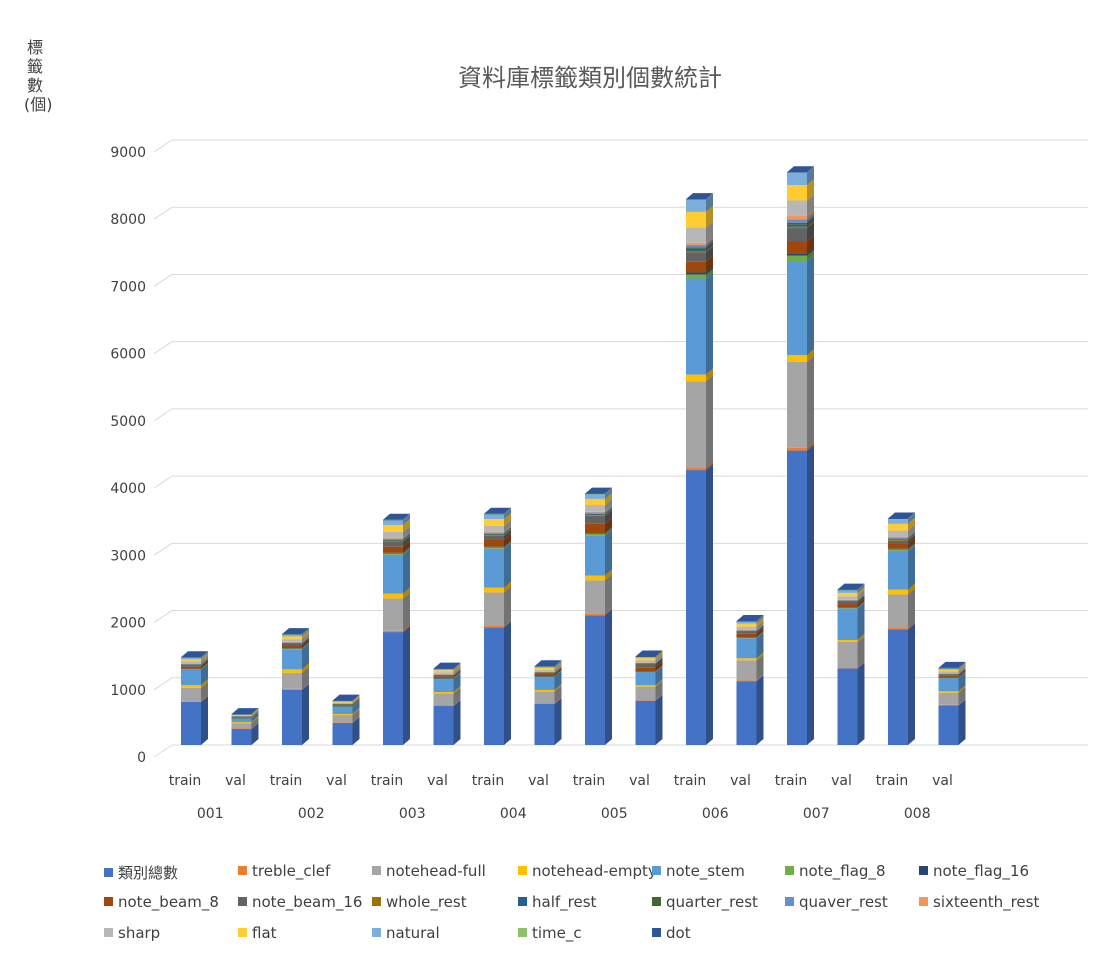 The image size is (1113, 962). What do you see at coordinates (163, 280) in the screenshot?
I see `gridline-depth` at bounding box center [163, 280].